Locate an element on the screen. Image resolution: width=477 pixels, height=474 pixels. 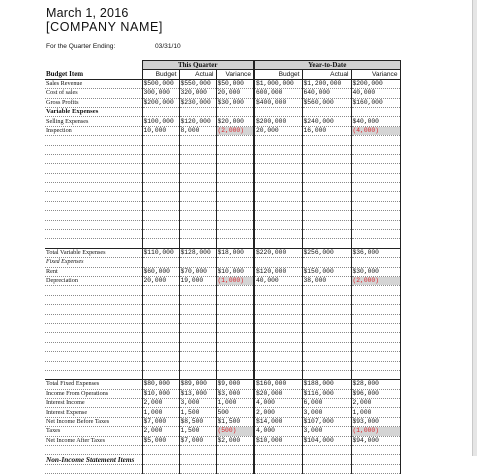
row-label: Total Fixed Expenses is located at coordinates (93, 384).